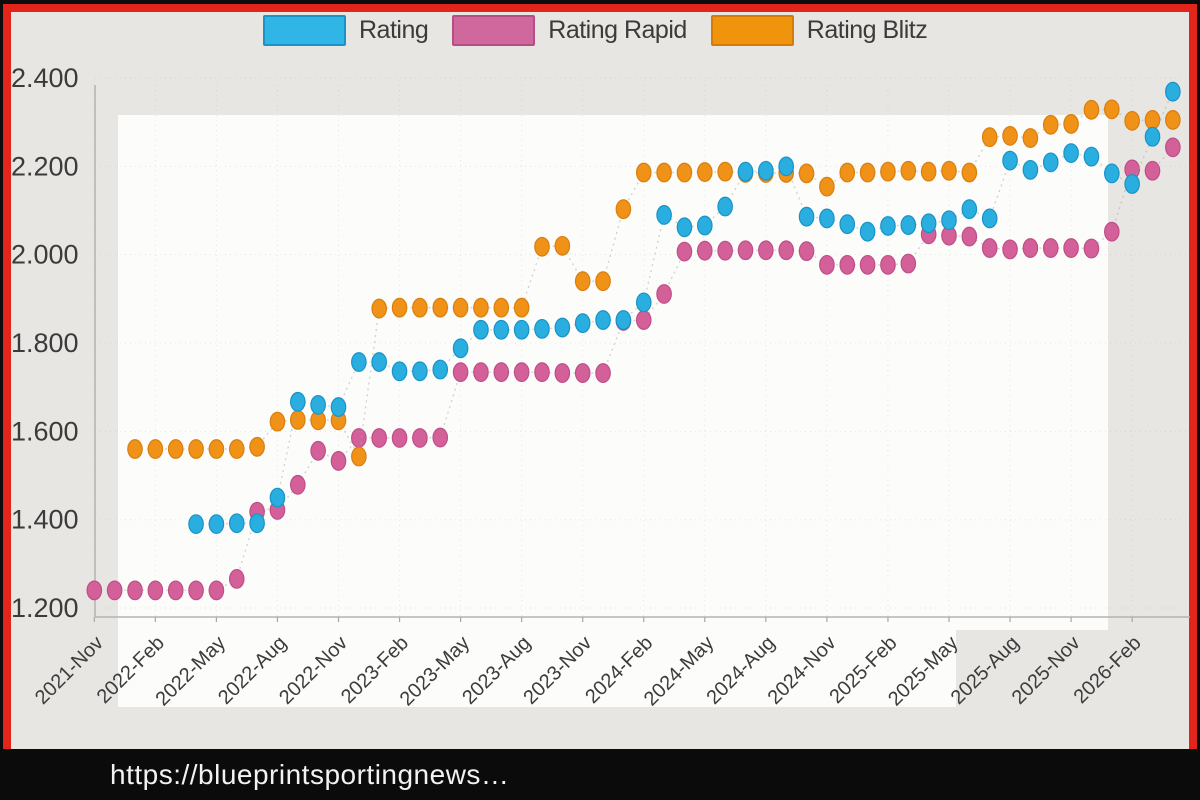 Image resolution: width=1200 pixels, height=800 pixels. Describe the element at coordinates (45, 166) in the screenshot. I see `svg-text: 2.200` at that location.